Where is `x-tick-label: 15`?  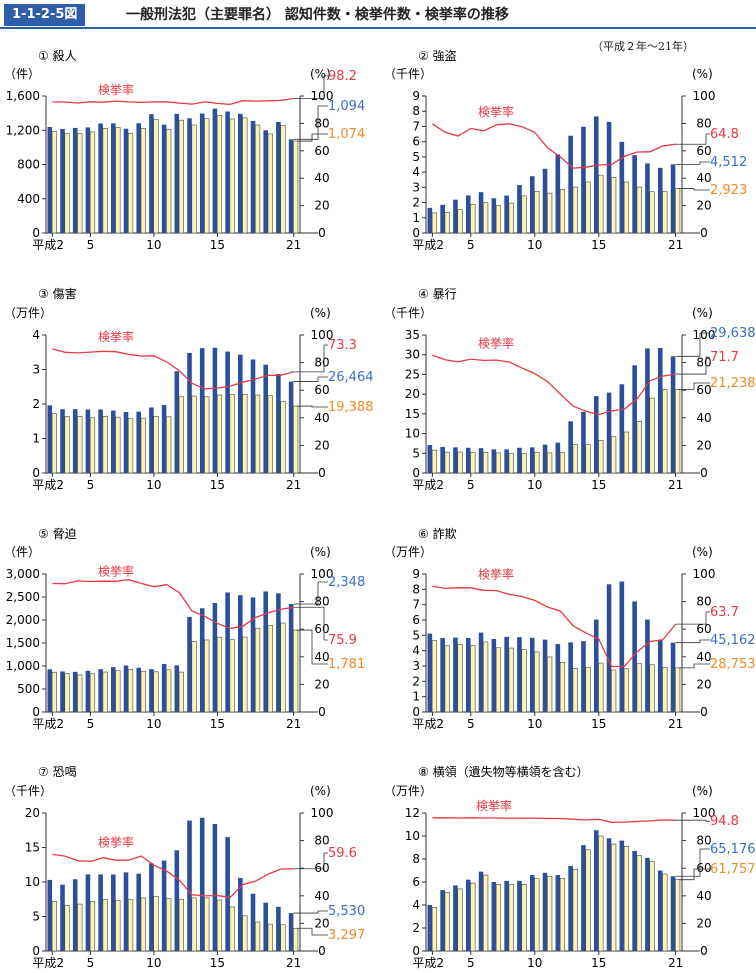 x-tick-label: 15 is located at coordinates (598, 724).